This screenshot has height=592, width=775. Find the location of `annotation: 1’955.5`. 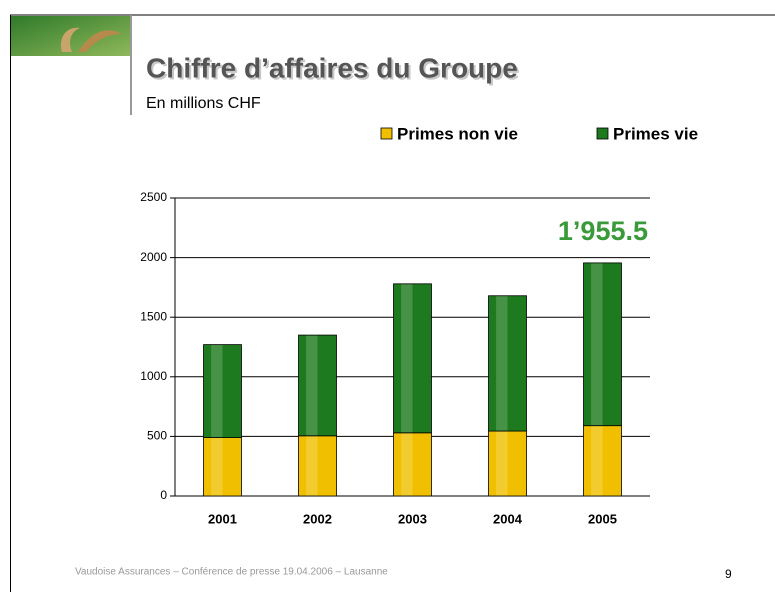

annotation: 1’955.5 is located at coordinates (603, 231).